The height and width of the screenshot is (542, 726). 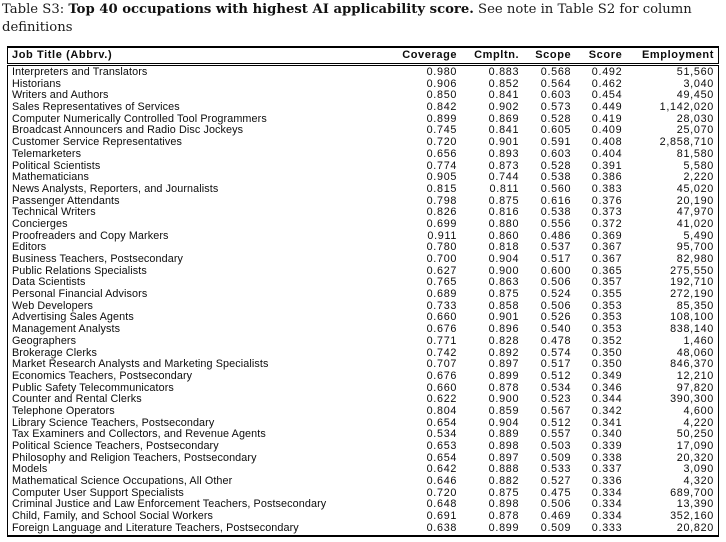 I want to click on job-title-cell: Passenger Attendants, so click(x=66, y=200).